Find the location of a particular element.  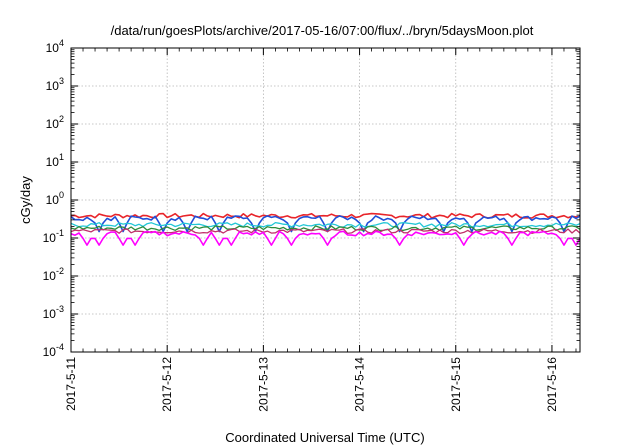

series-layer is located at coordinates (325, 229).